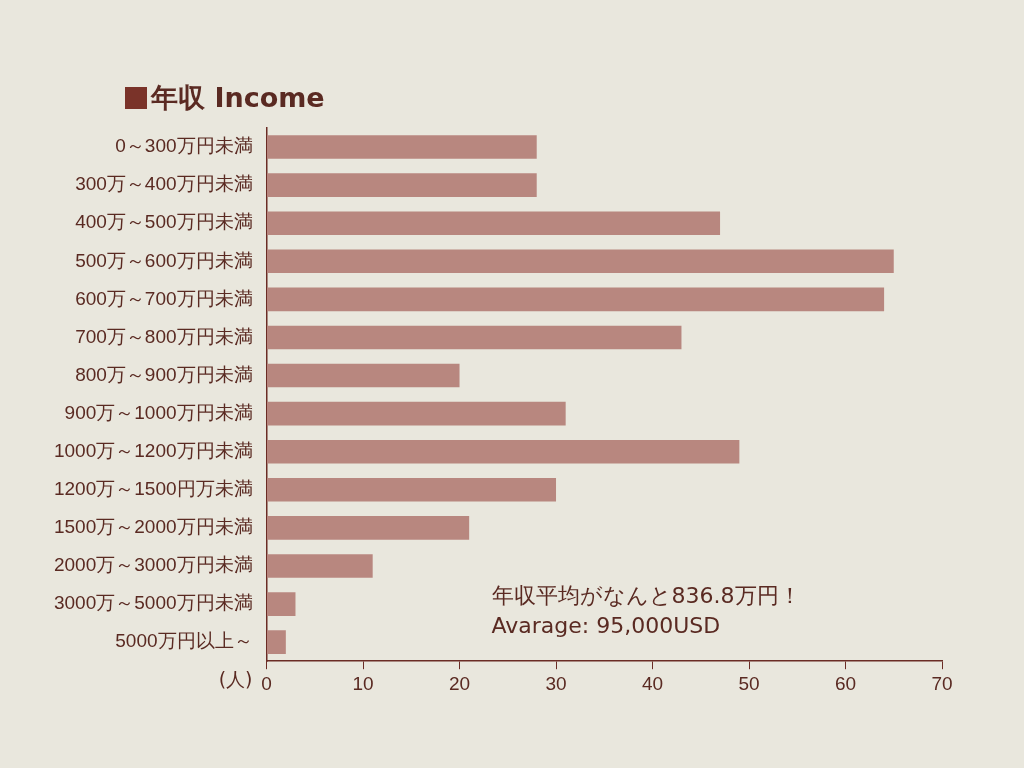  I want to click on y-tick-label: 5000万円以上～, so click(184, 641).